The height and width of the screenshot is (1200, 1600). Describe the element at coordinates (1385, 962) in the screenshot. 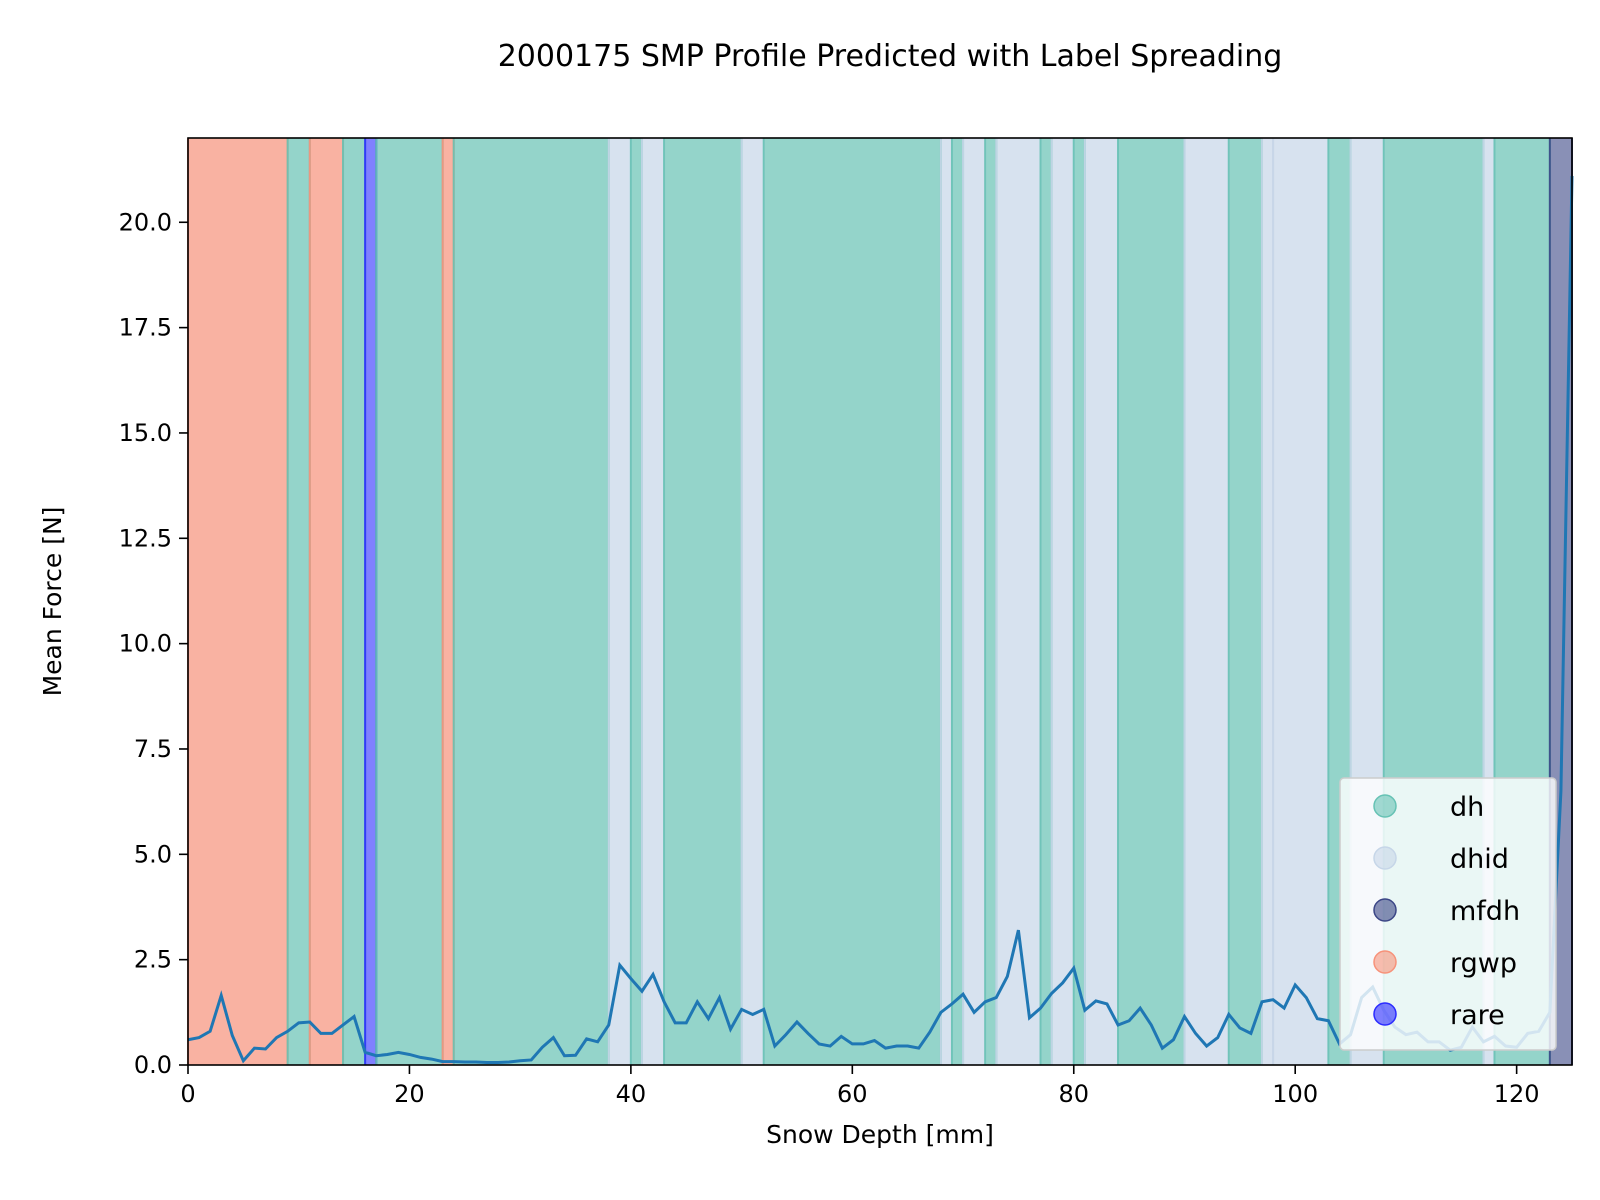

I see `legend-marker-rgwp` at that location.